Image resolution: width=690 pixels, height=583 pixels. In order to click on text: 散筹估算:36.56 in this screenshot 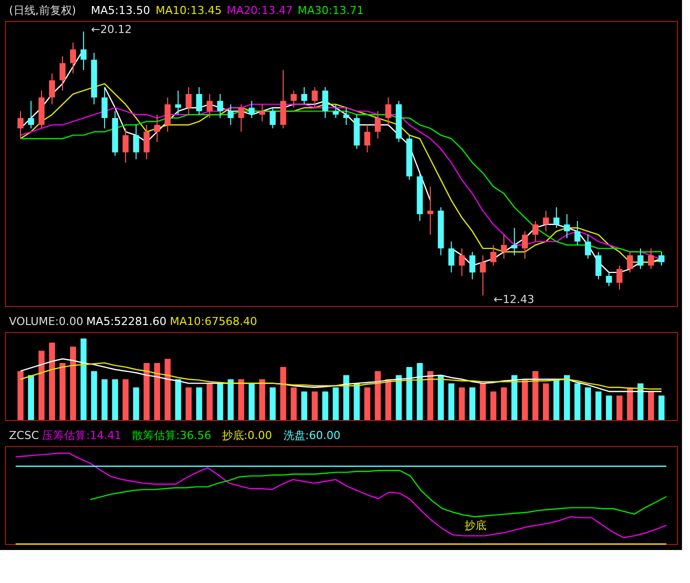, I will do `click(172, 435)`.